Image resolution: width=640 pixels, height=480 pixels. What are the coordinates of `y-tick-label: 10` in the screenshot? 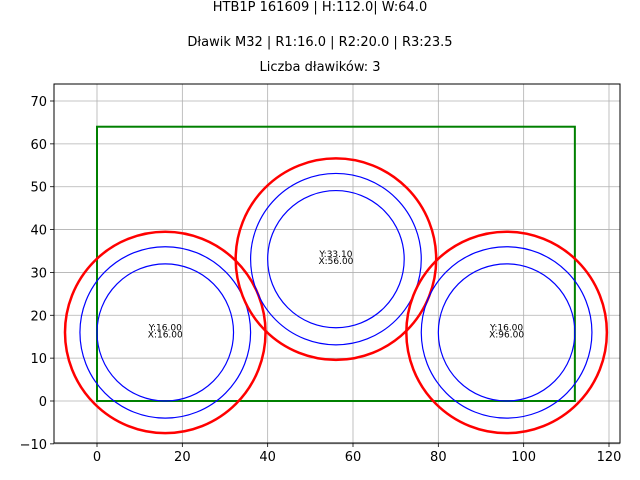 It's located at (38, 359).